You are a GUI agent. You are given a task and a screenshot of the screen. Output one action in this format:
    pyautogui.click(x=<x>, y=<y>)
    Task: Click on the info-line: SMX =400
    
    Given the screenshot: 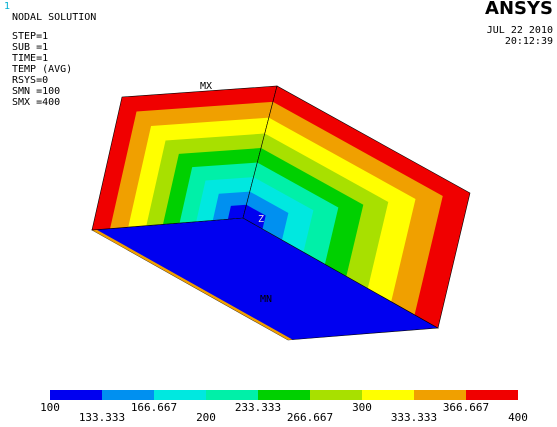 What is the action you would take?
    pyautogui.click(x=36, y=102)
    